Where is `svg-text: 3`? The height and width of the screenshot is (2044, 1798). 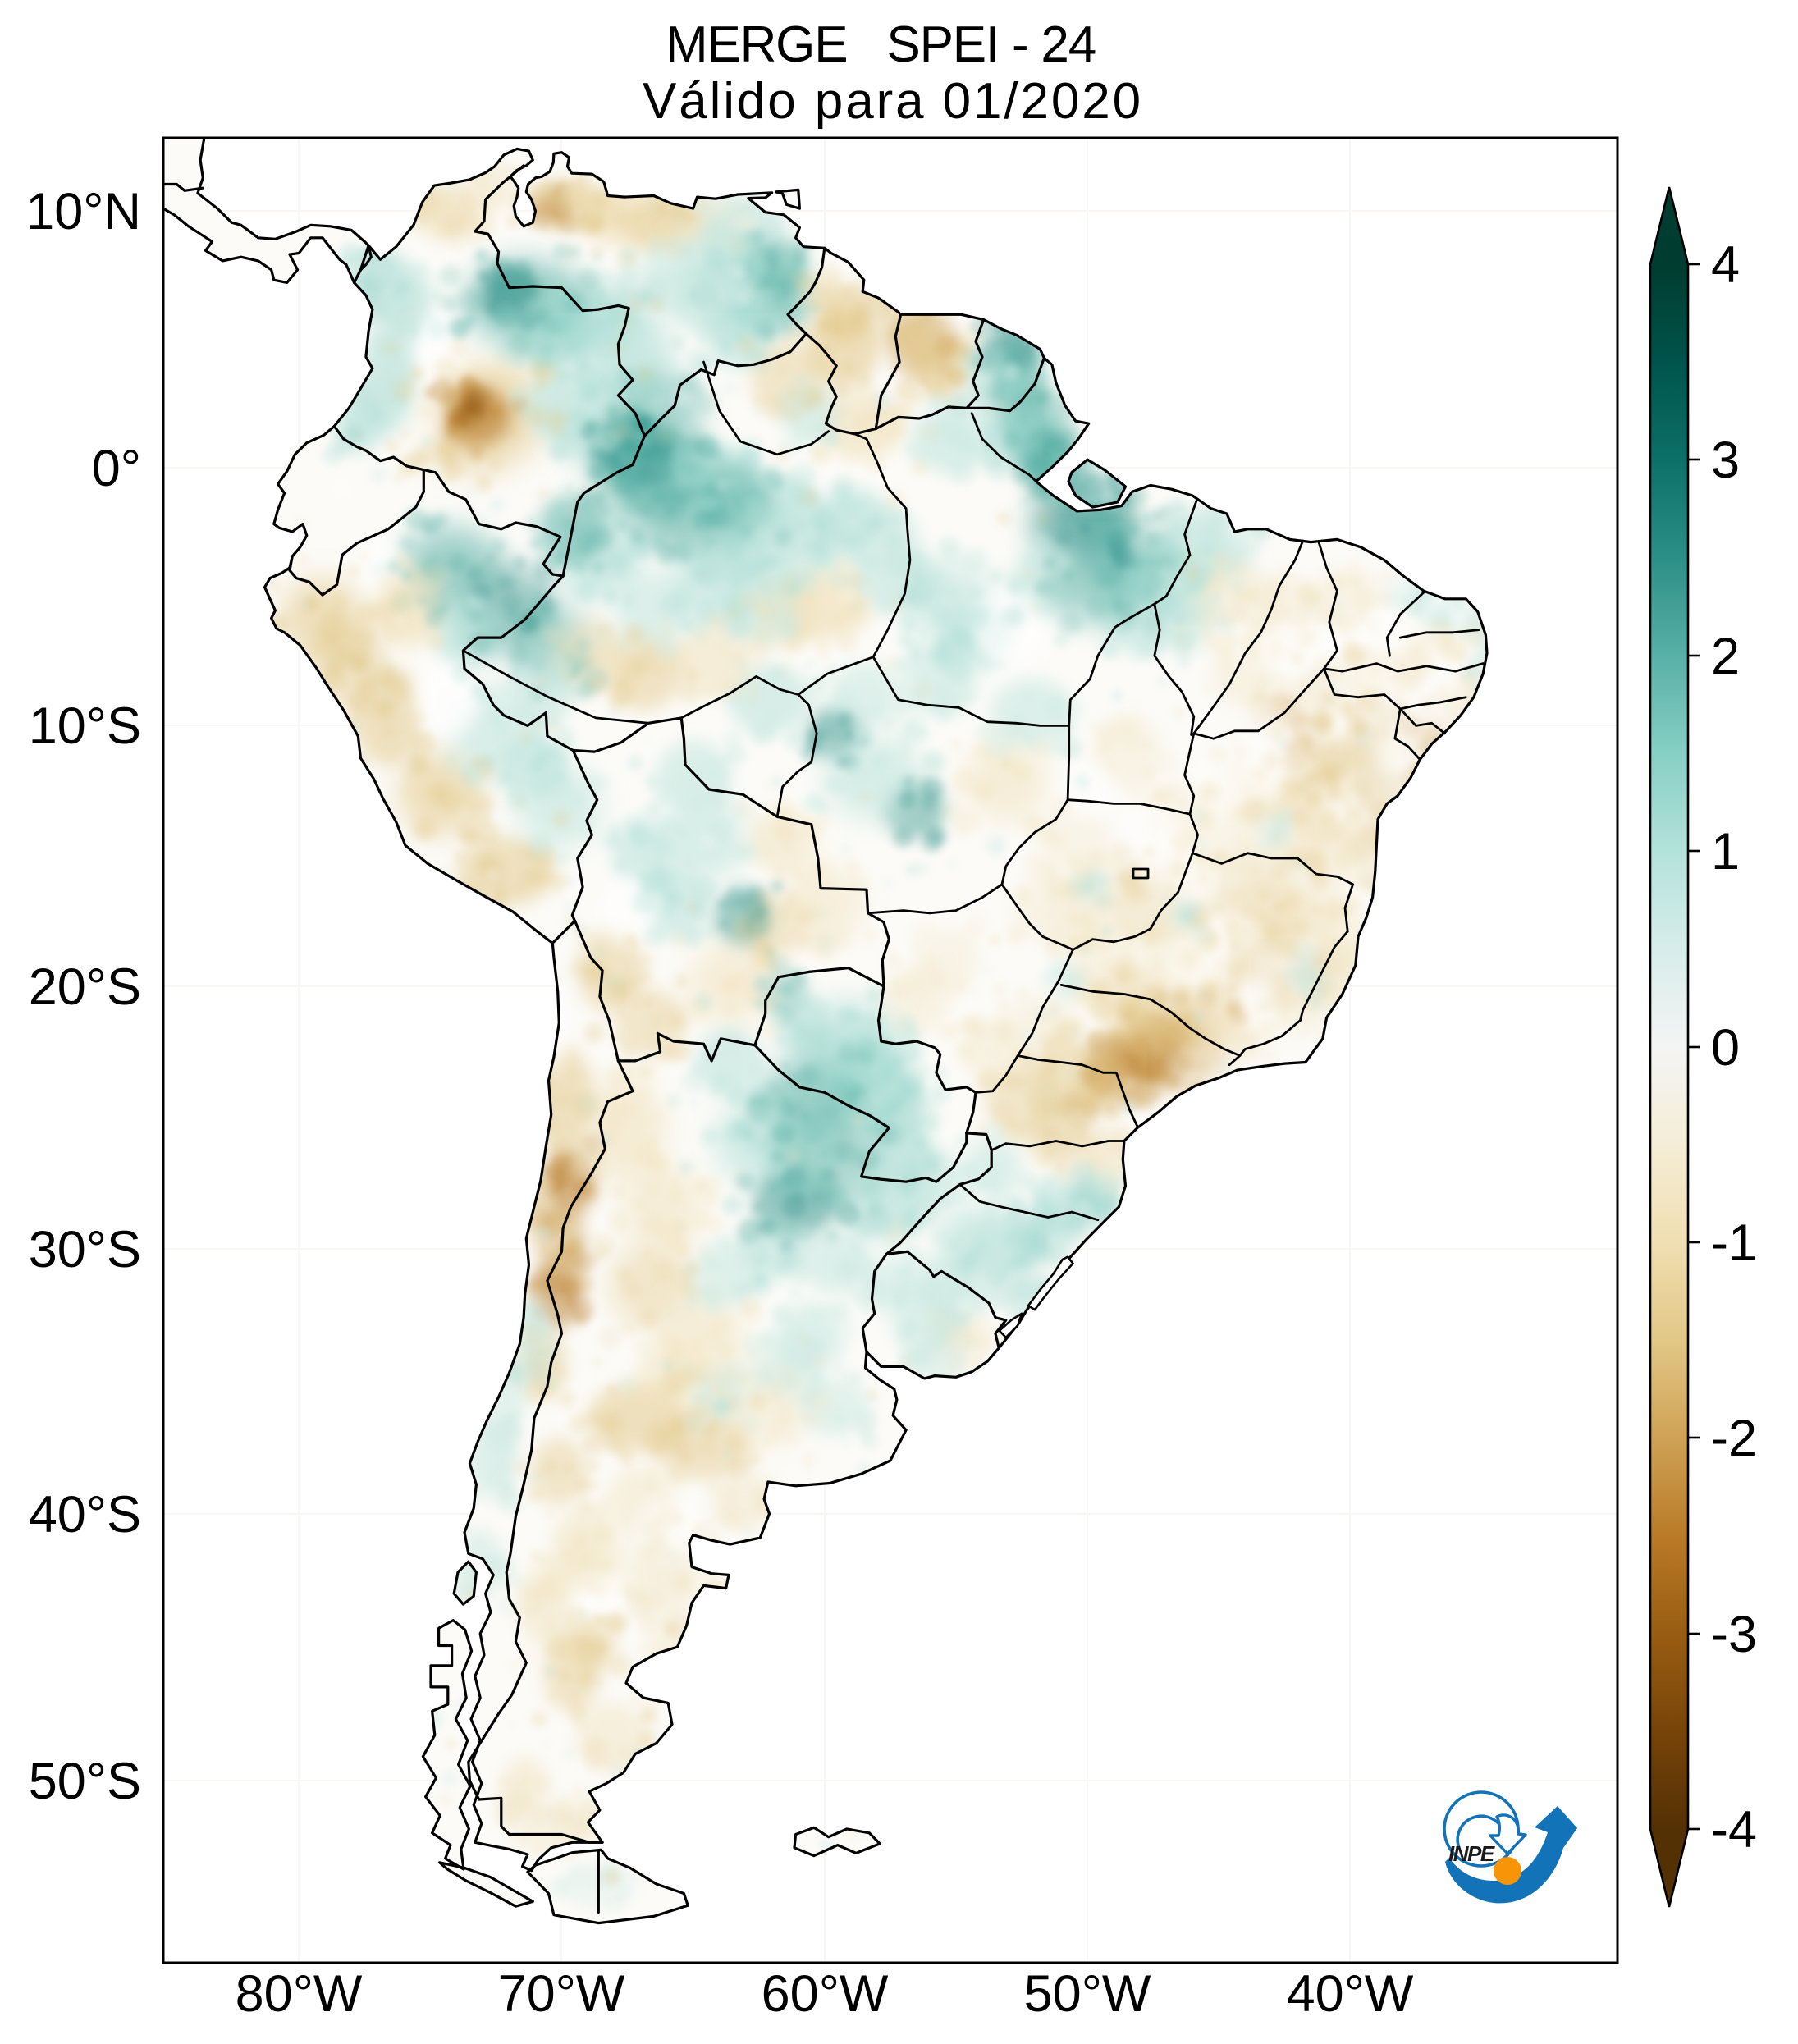
svg-text: 3 is located at coordinates (1725, 460).